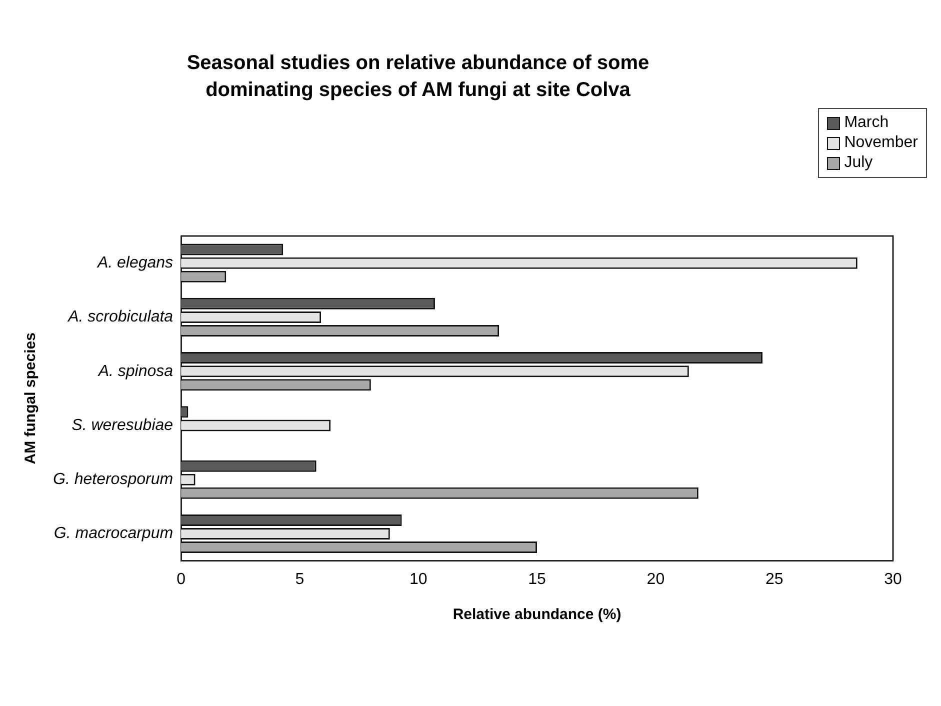 This screenshot has height=706, width=941. What do you see at coordinates (135, 371) in the screenshot?
I see `y-tick-label: A. spinosa` at bounding box center [135, 371].